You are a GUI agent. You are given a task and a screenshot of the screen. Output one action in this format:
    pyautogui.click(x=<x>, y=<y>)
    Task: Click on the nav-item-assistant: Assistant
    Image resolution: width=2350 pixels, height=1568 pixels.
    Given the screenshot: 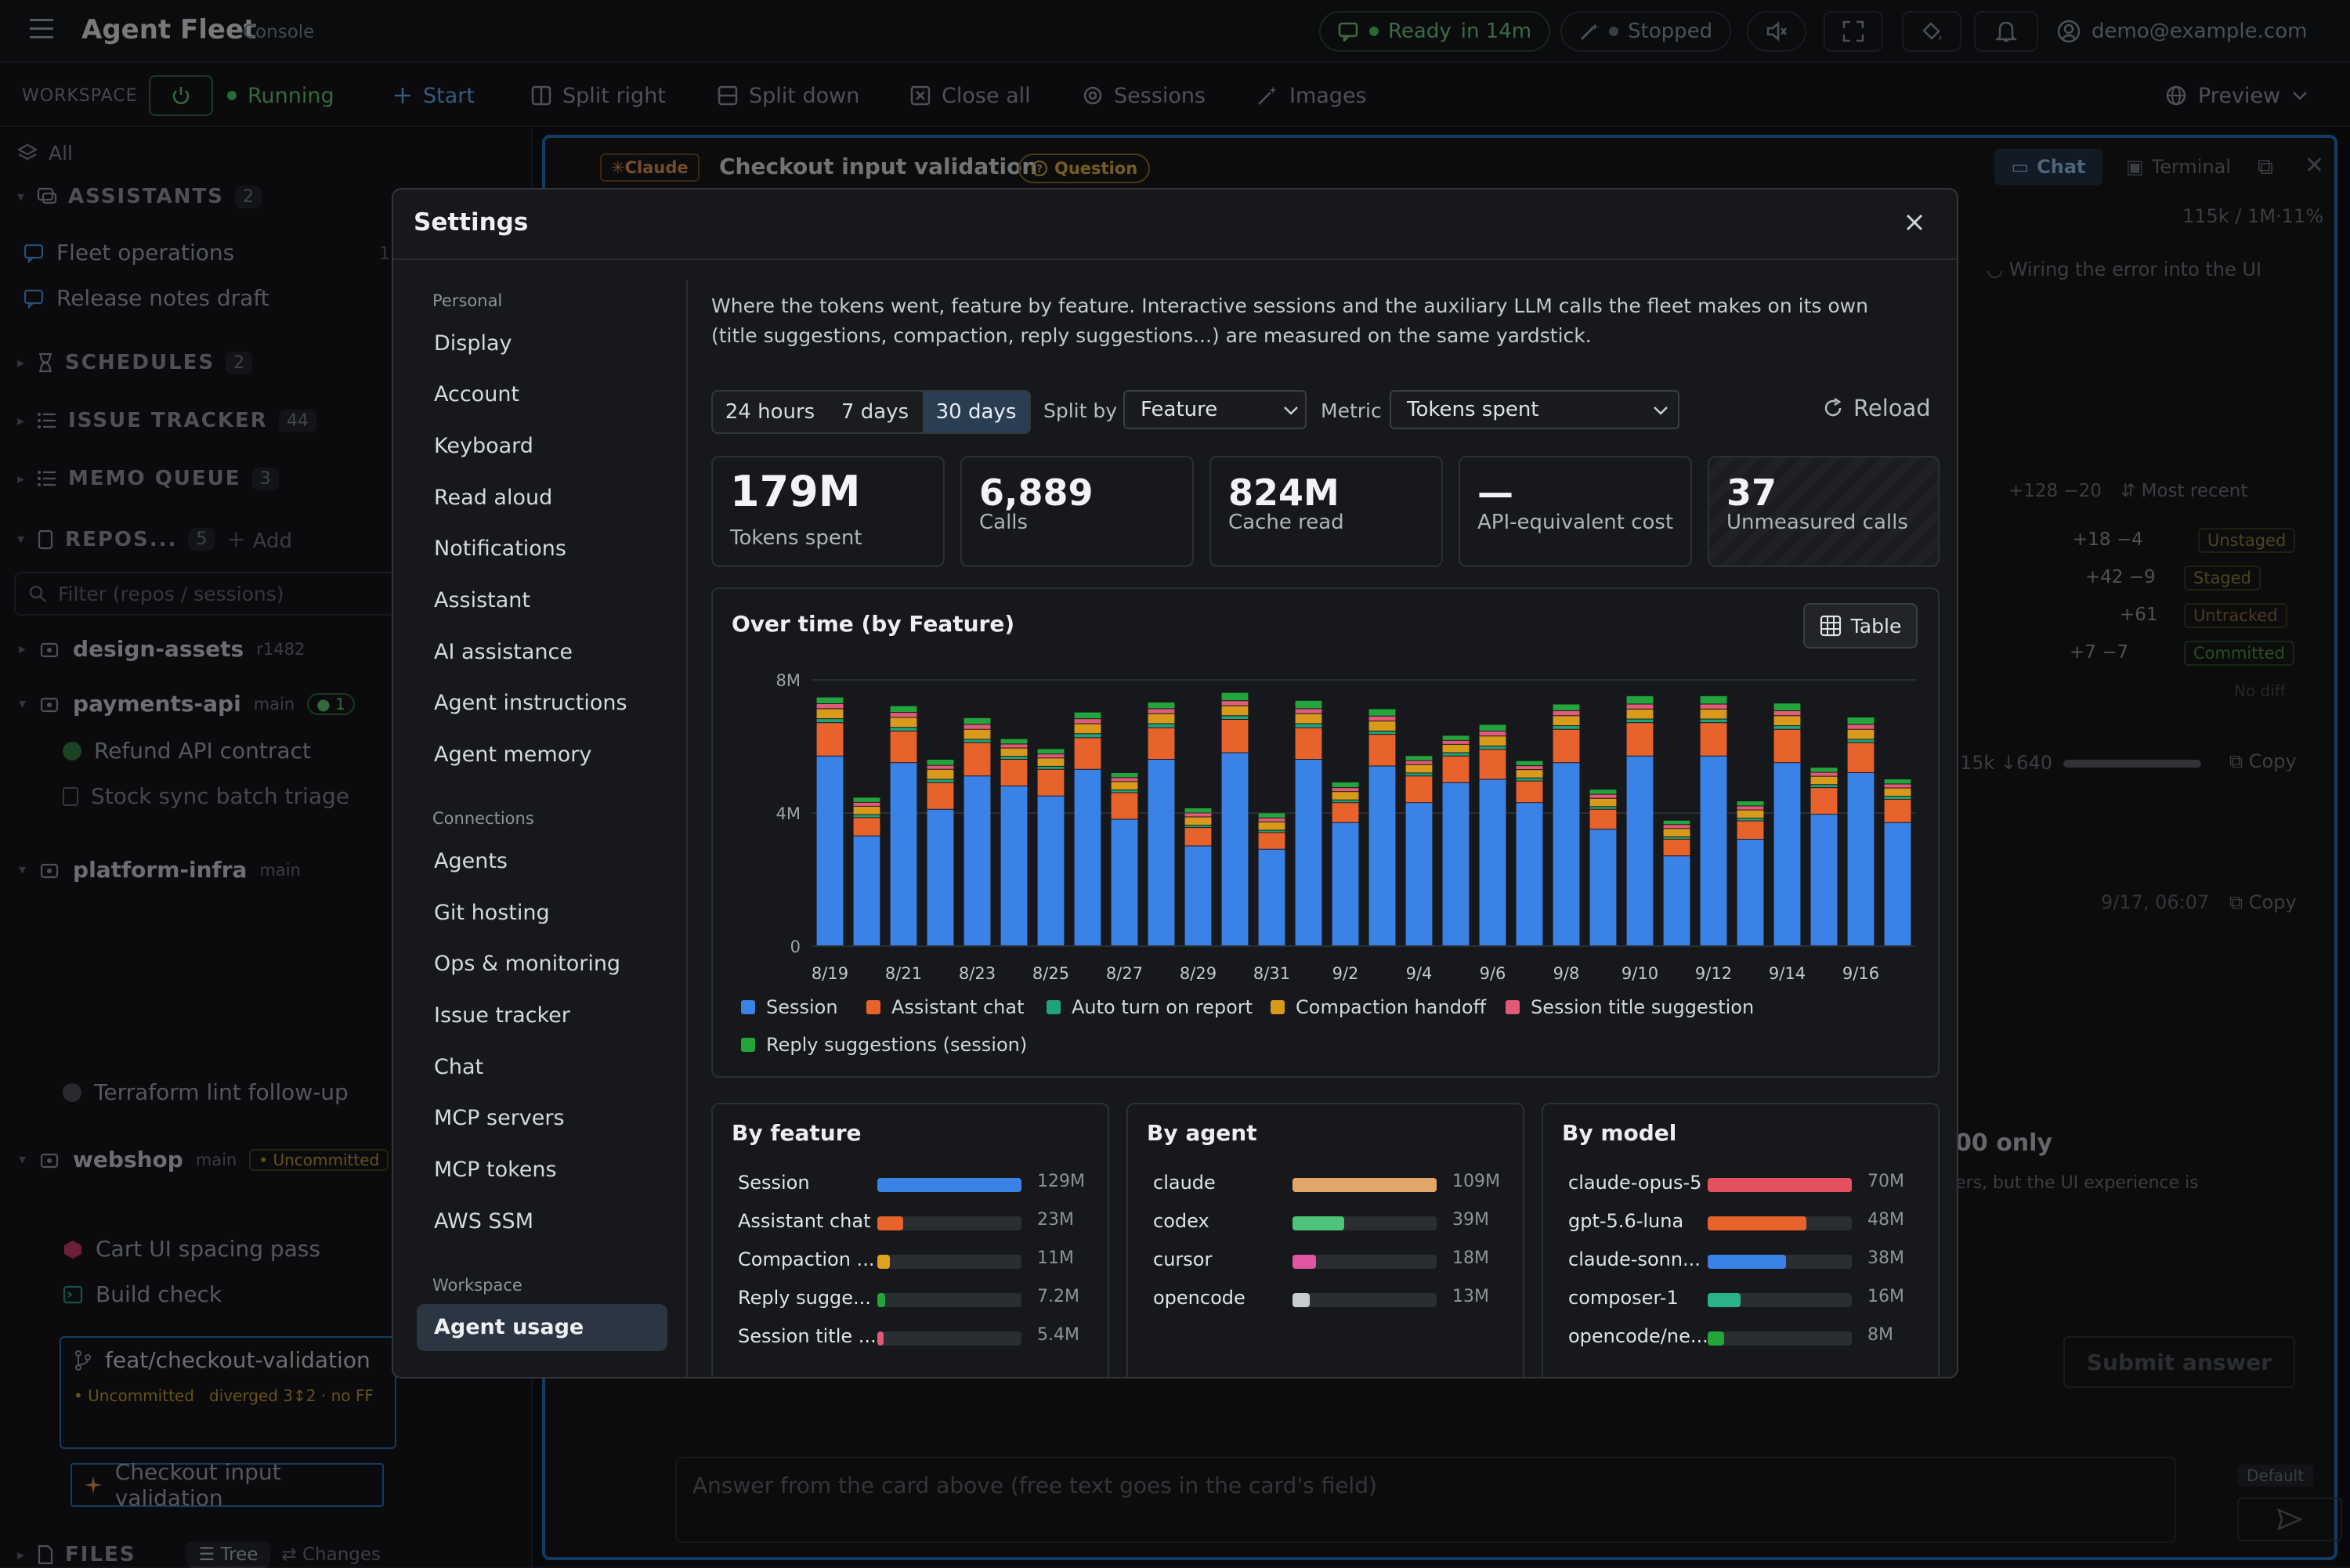 What is the action you would take?
    pyautogui.click(x=482, y=600)
    